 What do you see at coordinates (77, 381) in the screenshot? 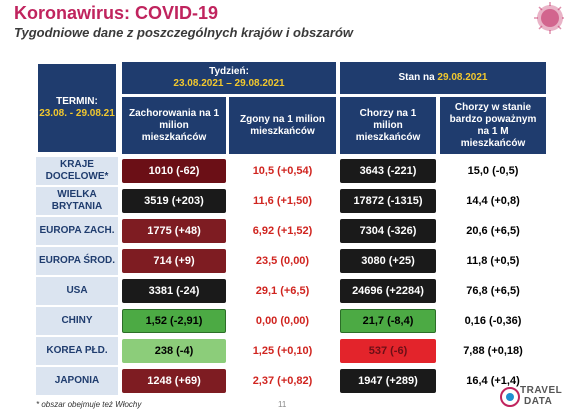
I see `row-label: JAPONIA` at bounding box center [77, 381].